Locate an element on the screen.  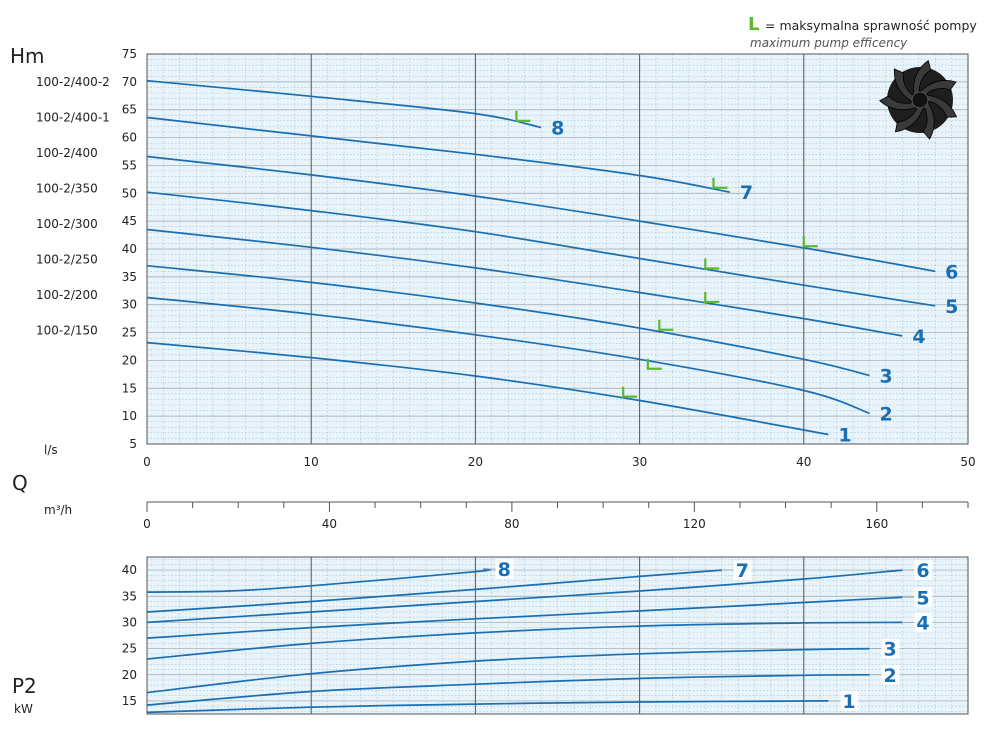
model-label: 100-2/250 is located at coordinates (67, 260).